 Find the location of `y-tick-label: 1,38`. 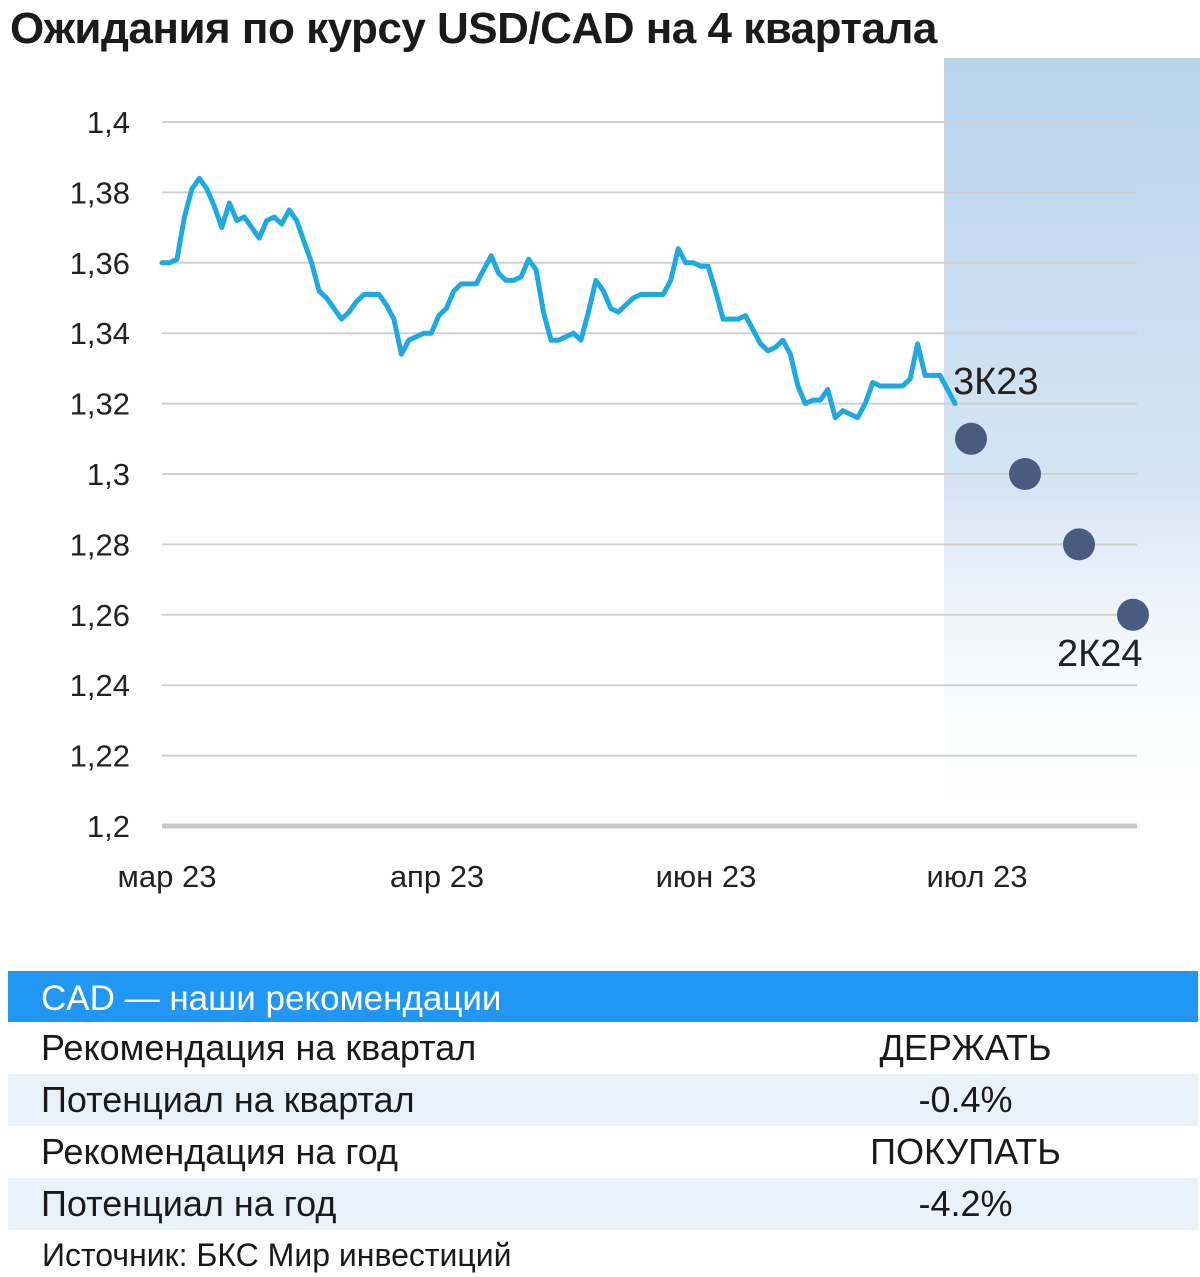

y-tick-label: 1,38 is located at coordinates (100, 192).